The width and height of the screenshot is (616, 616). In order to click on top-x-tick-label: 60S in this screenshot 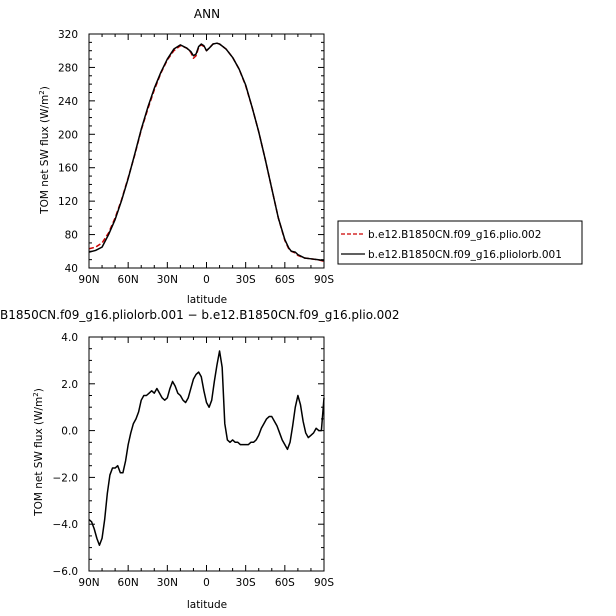, I will do `click(285, 280)`.